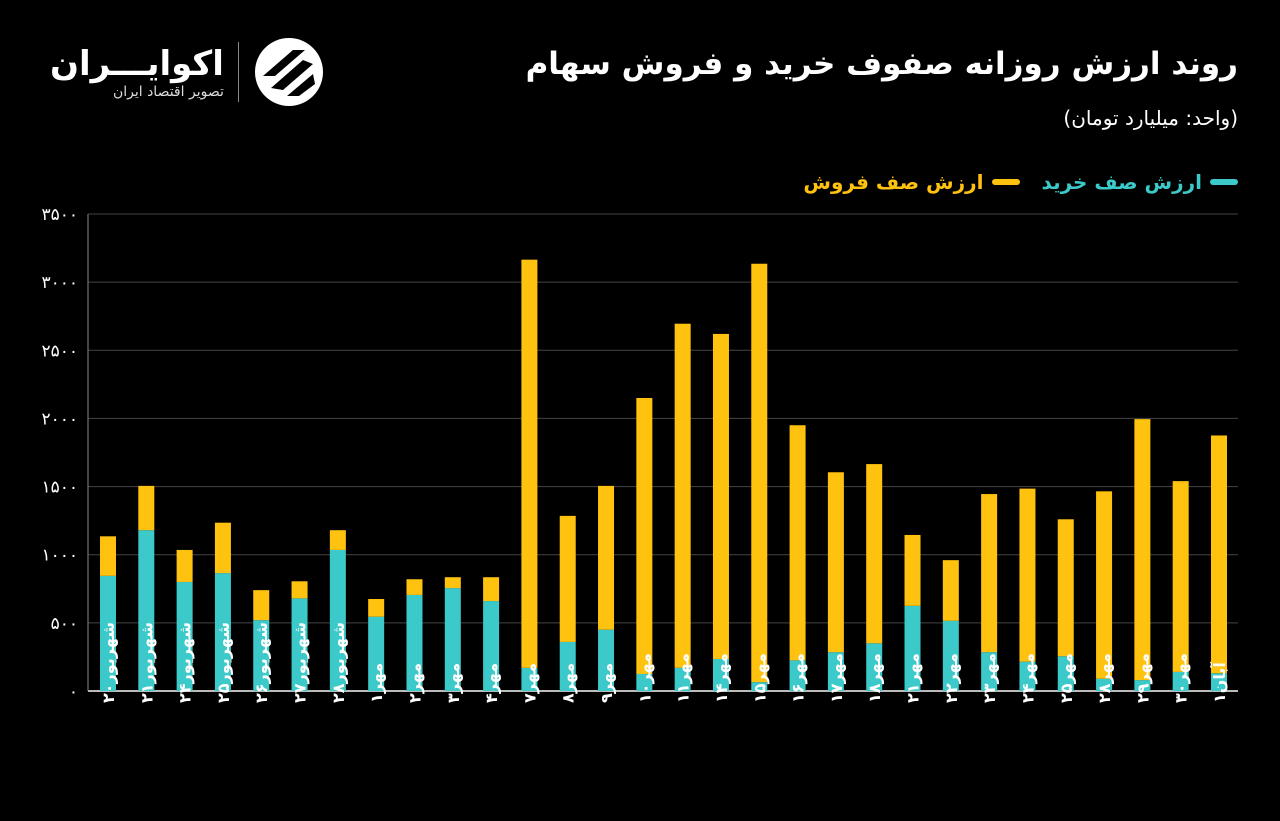  Describe the element at coordinates (1142, 678) in the screenshot. I see `x-tick-label: مهر۲۹` at that location.